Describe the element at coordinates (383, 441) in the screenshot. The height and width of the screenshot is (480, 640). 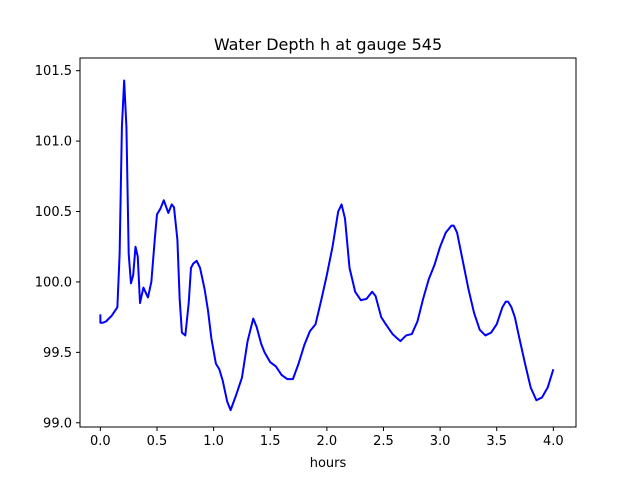
I see `x-tick-label: 2.5` at that location.